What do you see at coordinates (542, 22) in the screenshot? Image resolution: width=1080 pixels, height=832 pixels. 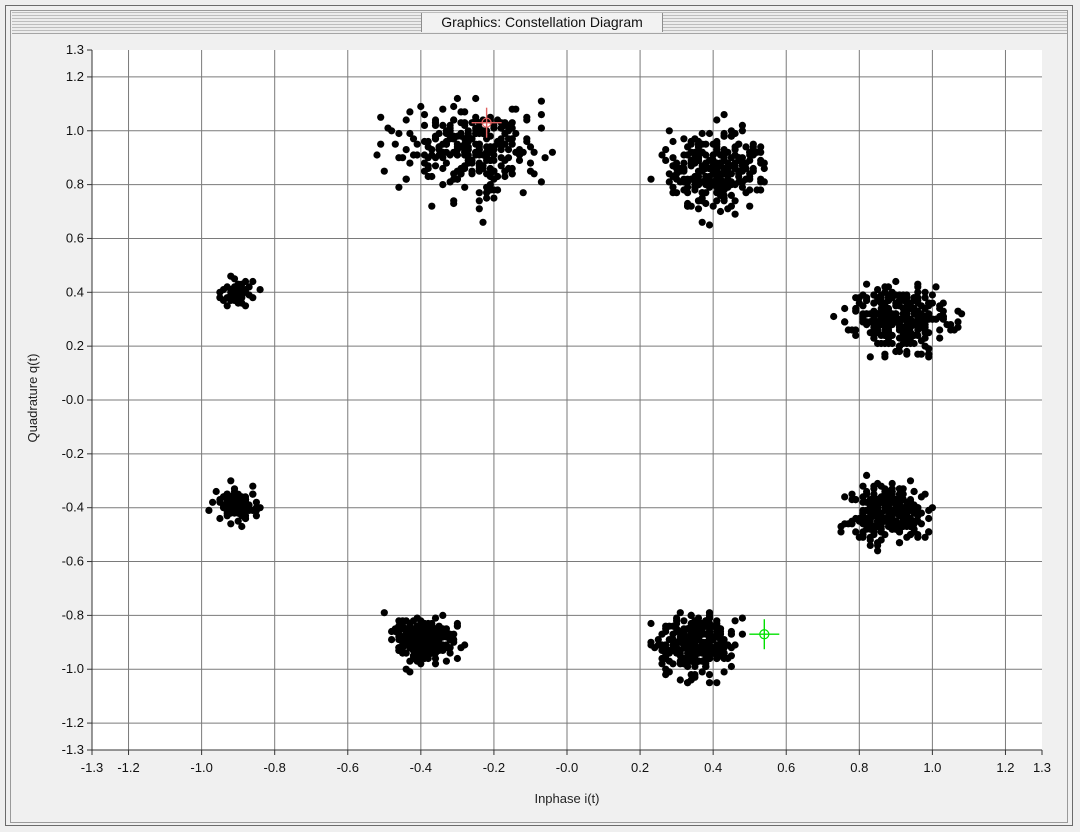 I see `window-title: Graphics: Constellation Diagram` at bounding box center [542, 22].